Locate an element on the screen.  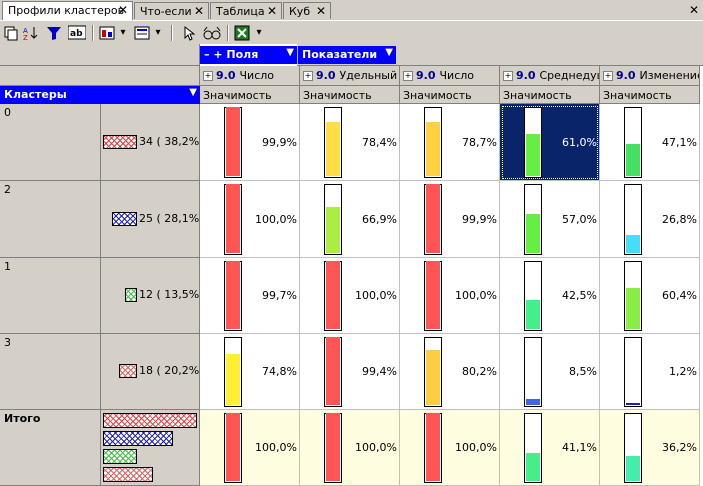
significance-cell: 61,0% is located at coordinates (550, 142).